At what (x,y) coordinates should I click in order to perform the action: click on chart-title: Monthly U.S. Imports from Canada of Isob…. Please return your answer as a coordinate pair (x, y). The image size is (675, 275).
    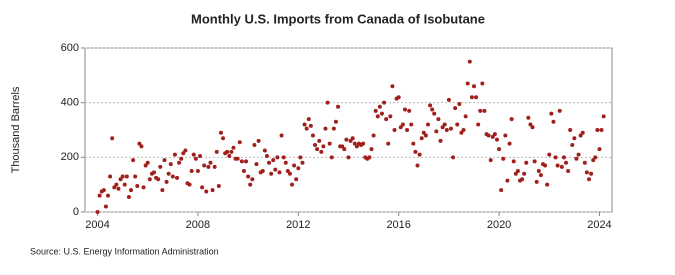
    Looking at the image, I should click on (338, 18).